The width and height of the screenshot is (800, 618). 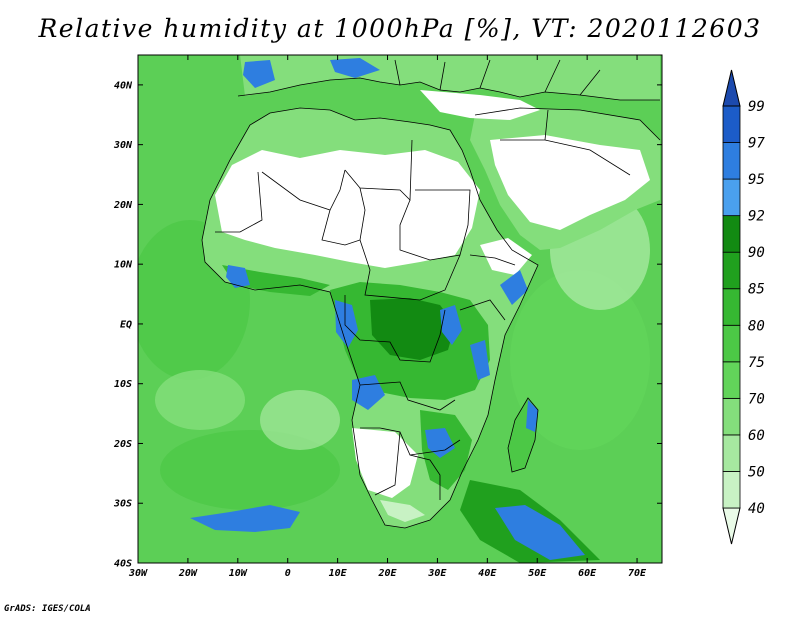 What do you see at coordinates (188, 573) in the screenshot?
I see `x-tick-label: 20W` at bounding box center [188, 573].